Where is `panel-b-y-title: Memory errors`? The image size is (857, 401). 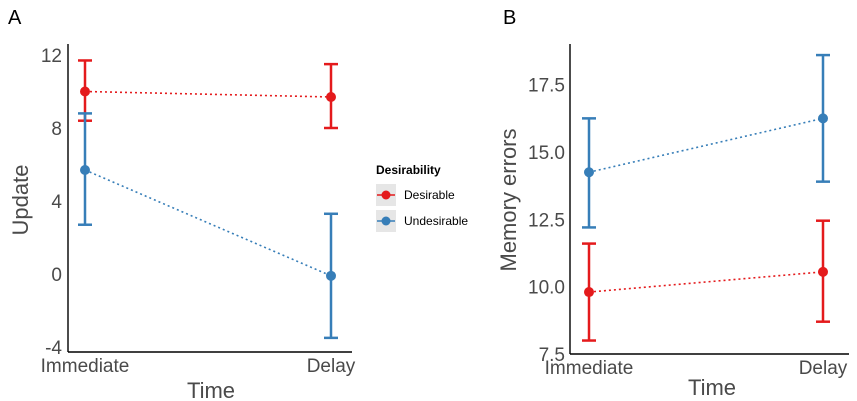
panel-b-y-title: Memory errors is located at coordinates (508, 199).